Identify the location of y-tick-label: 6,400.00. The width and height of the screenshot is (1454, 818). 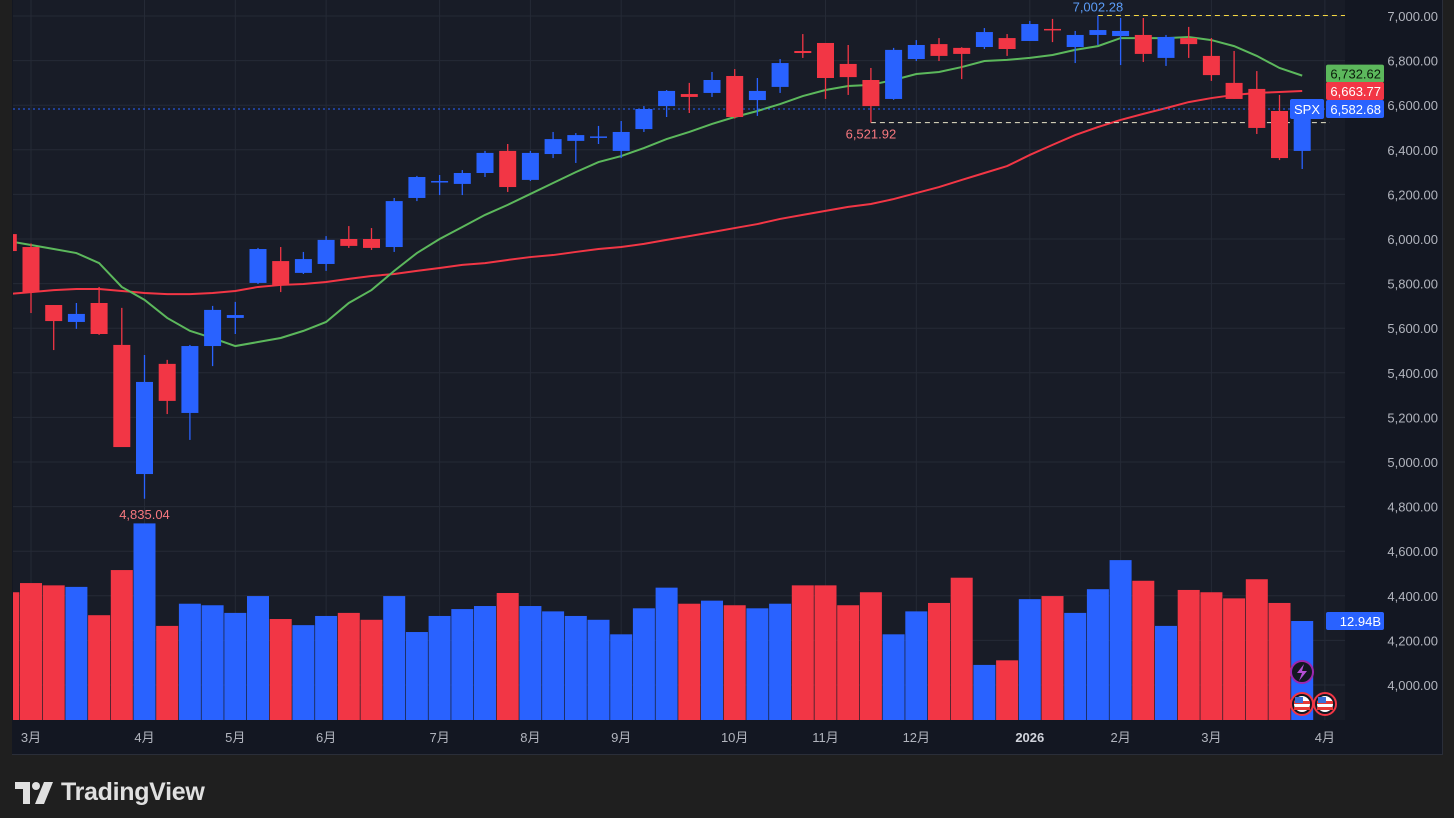
(1412, 150).